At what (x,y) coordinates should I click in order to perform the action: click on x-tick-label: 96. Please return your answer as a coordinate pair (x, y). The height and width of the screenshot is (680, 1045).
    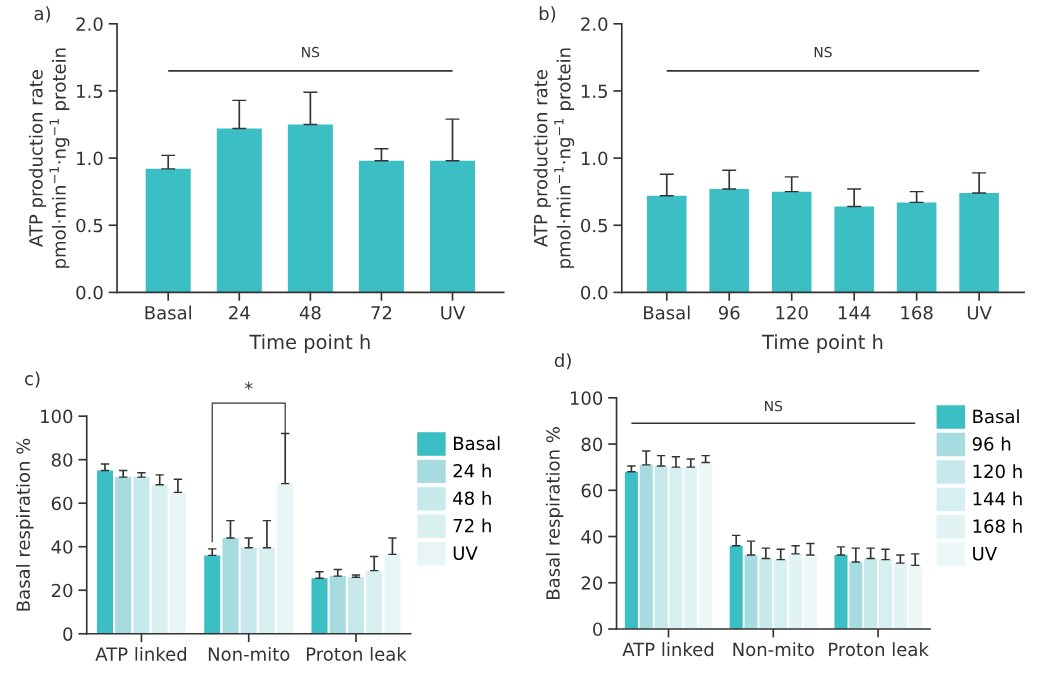
    Looking at the image, I should click on (729, 312).